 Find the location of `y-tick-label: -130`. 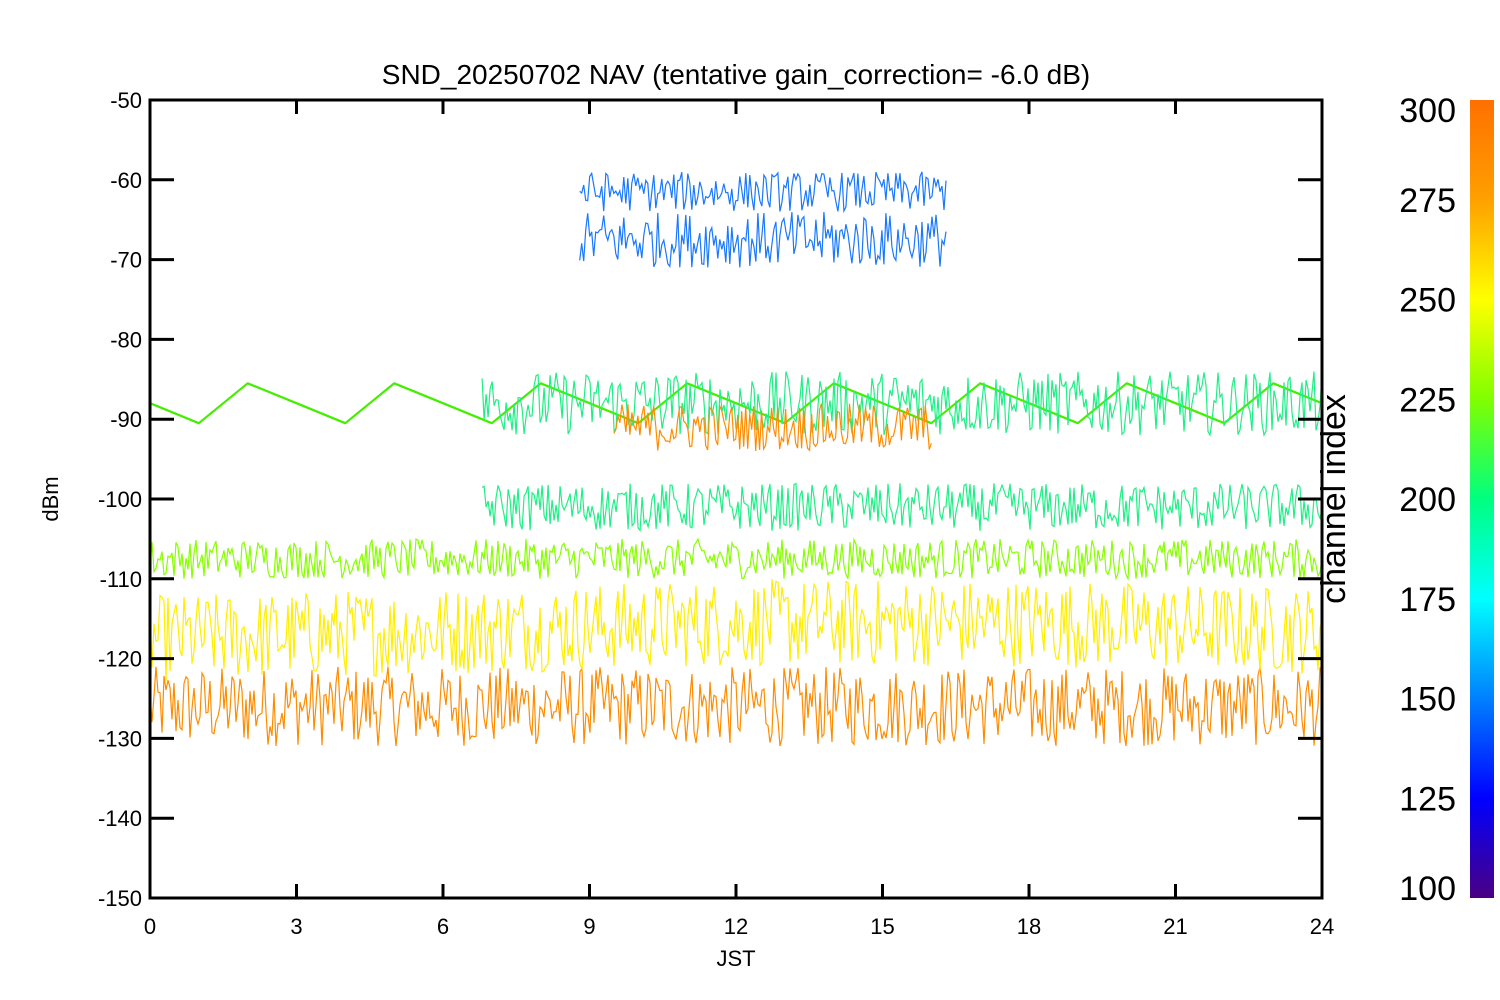

y-tick-label: -130 is located at coordinates (120, 738).